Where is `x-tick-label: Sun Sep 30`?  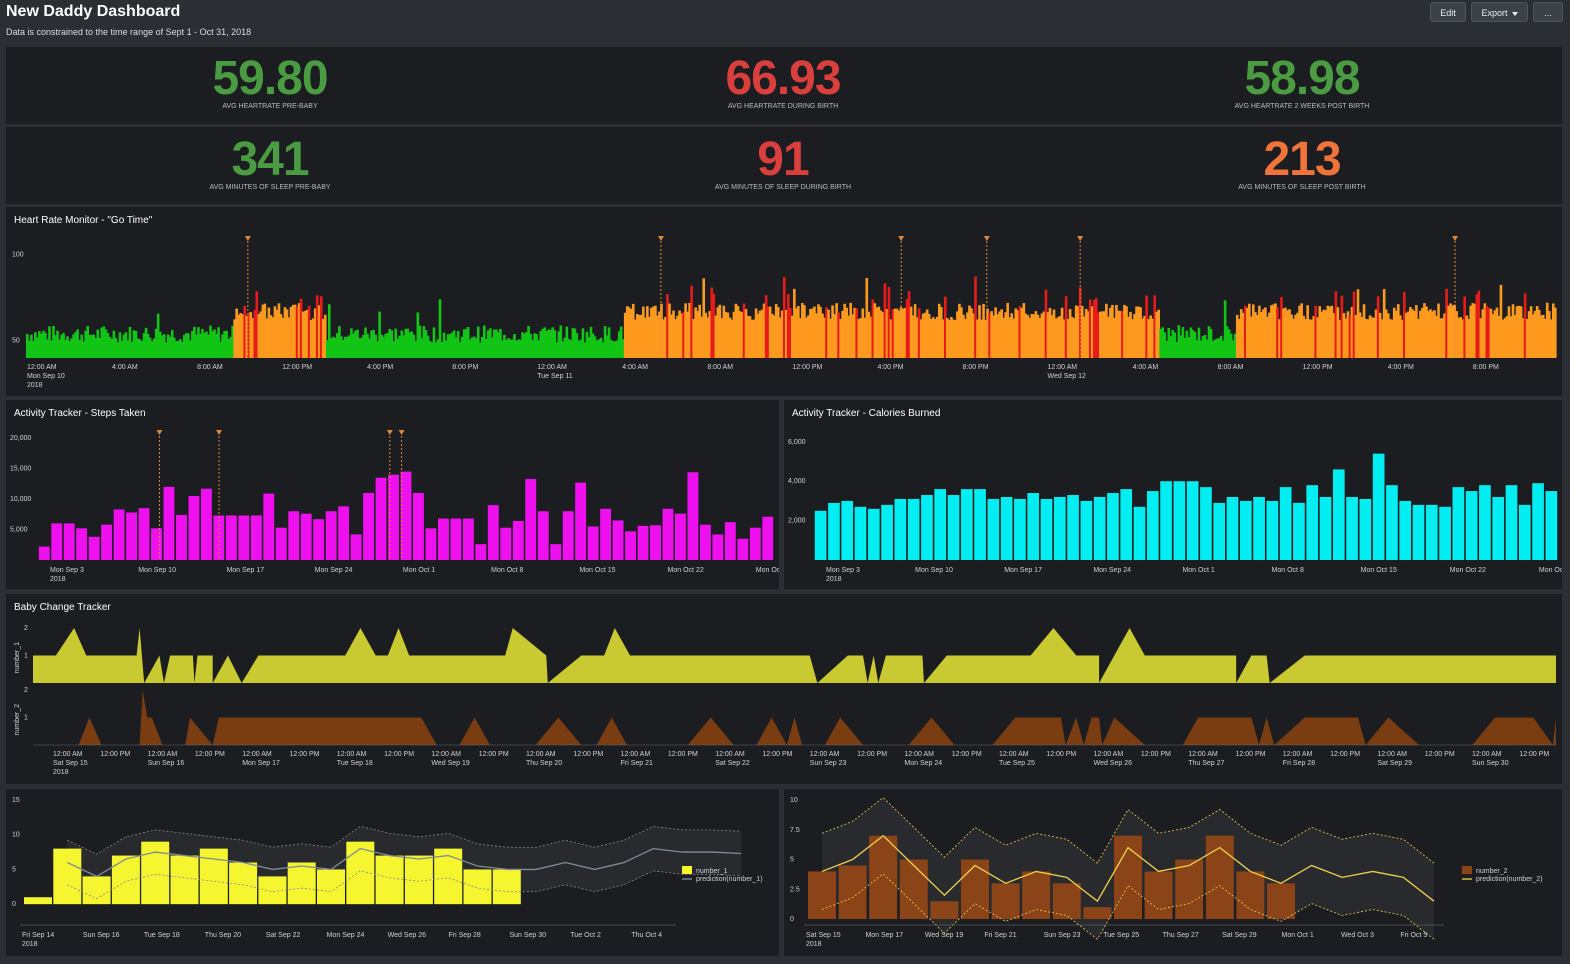 x-tick-label: Sun Sep 30 is located at coordinates (527, 935).